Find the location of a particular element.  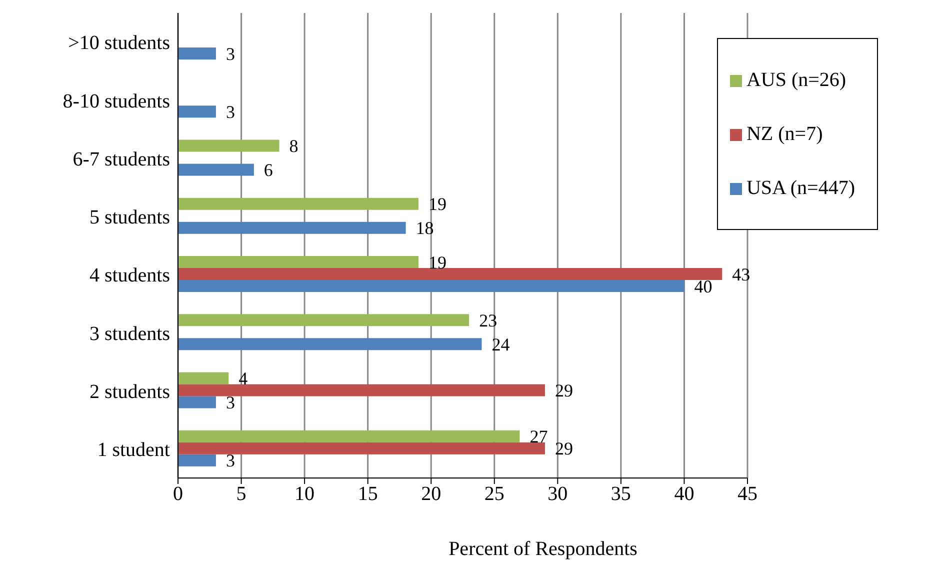

x-tick-label: 5 is located at coordinates (241, 494).